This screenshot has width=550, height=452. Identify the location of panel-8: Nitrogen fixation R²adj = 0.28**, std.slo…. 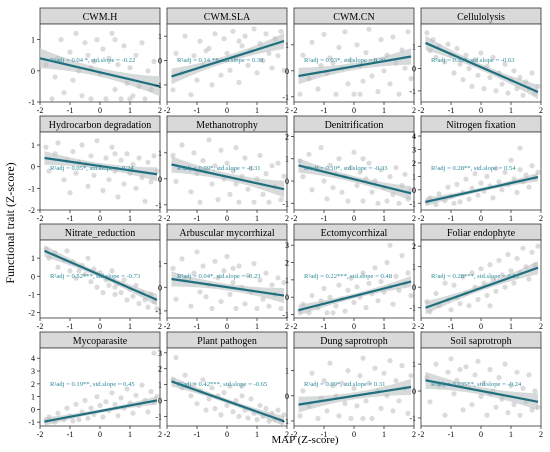
(476, 169).